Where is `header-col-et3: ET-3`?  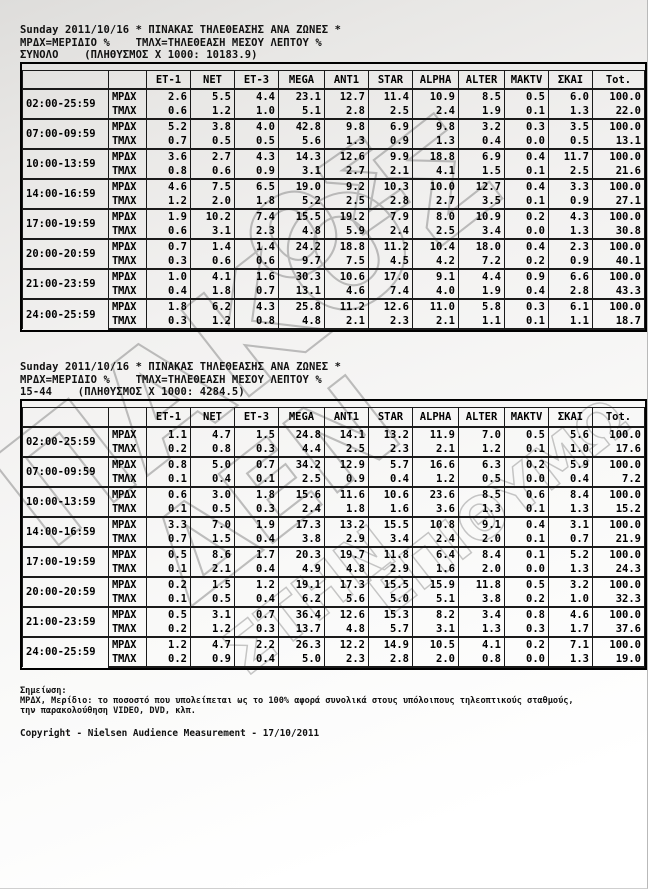
header-col-et3: ET-3 is located at coordinates (256, 417).